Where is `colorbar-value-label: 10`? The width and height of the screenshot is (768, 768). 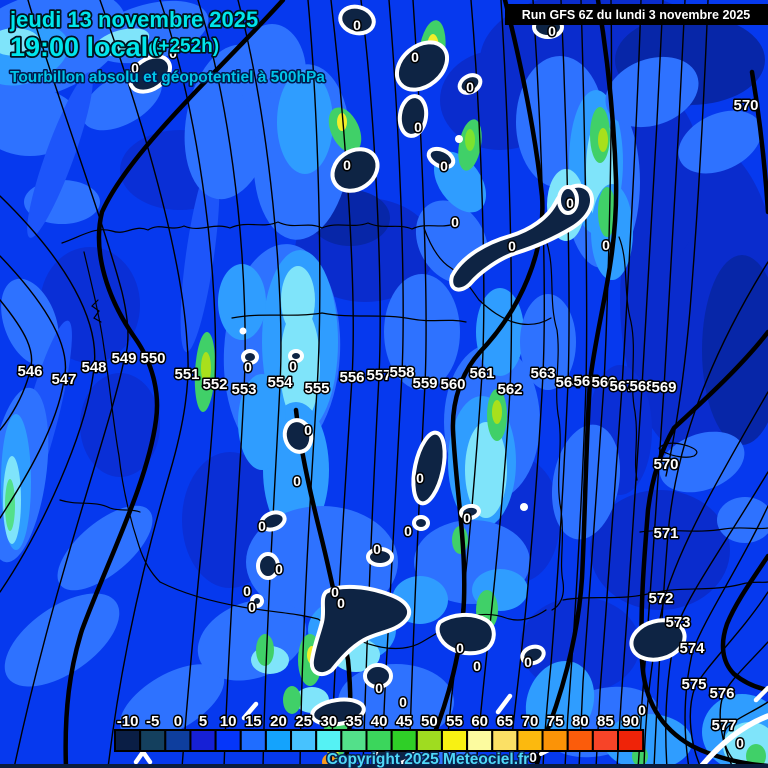
colorbar-value-label: 10 is located at coordinates (228, 721).